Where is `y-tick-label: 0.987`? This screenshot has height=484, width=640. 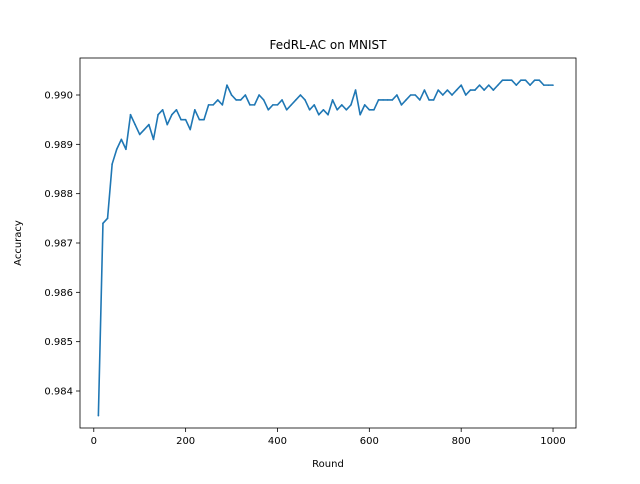
y-tick-label: 0.987 is located at coordinates (58, 244).